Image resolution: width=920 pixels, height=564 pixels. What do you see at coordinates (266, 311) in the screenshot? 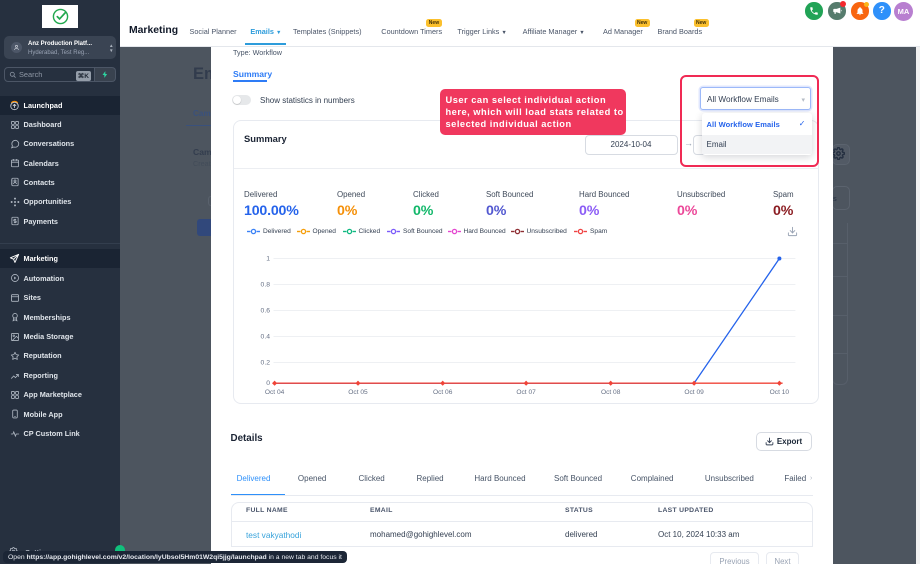
I see `svg-text: 0.6` at bounding box center [266, 311].